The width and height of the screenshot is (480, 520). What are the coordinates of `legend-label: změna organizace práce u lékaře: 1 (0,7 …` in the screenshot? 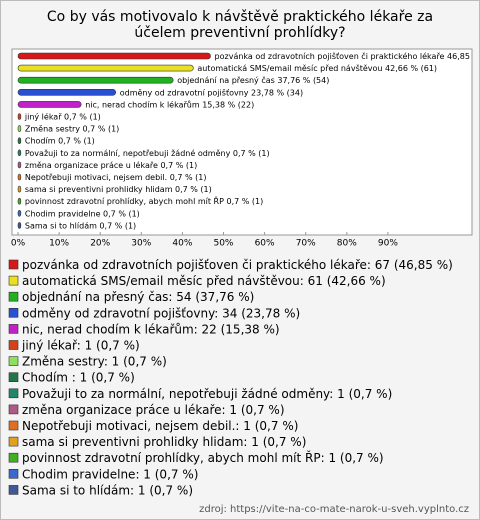 It's located at (153, 410).